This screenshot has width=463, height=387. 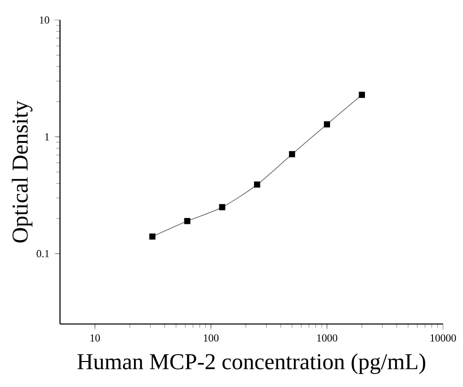 What do you see at coordinates (443, 338) in the screenshot?
I see `x-tick-label: 10000` at bounding box center [443, 338].